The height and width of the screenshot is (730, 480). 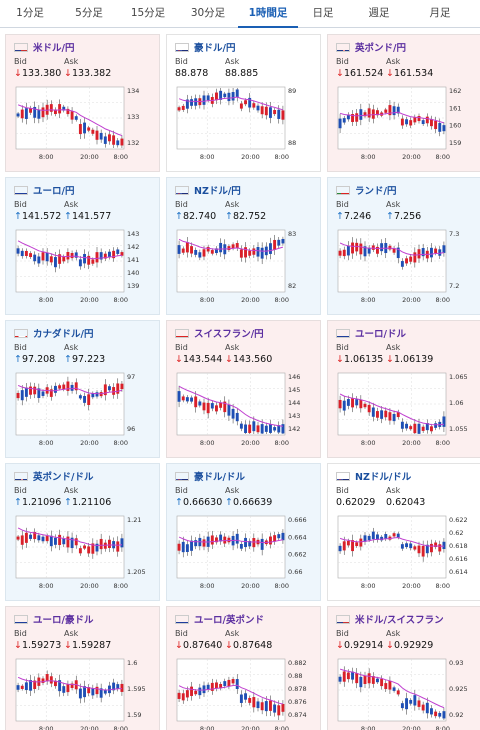 What do you see at coordinates (30, 13) in the screenshot?
I see `tab-0: 1分足` at bounding box center [30, 13].